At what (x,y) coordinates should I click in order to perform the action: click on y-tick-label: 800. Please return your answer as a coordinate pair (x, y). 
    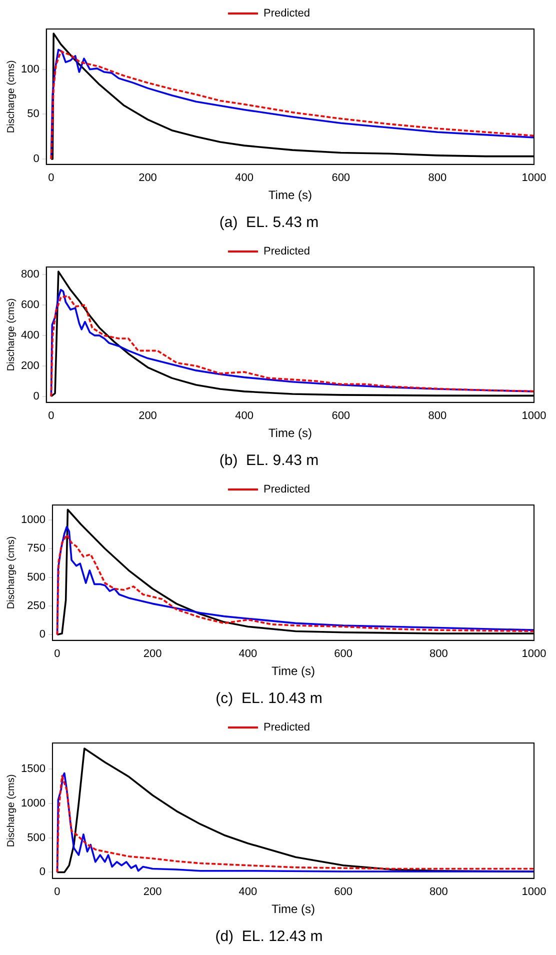
    Looking at the image, I should click on (30, 274).